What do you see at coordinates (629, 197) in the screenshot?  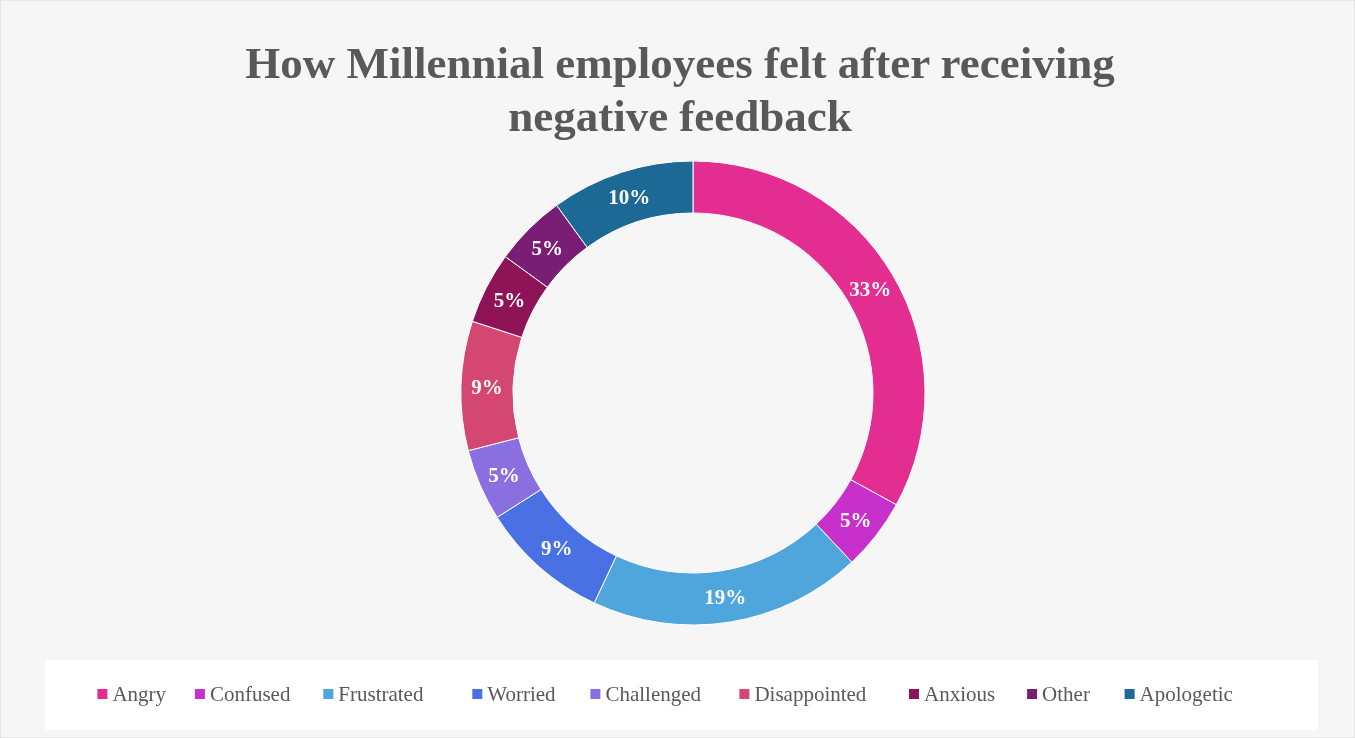 I see `data-label: 10%` at bounding box center [629, 197].